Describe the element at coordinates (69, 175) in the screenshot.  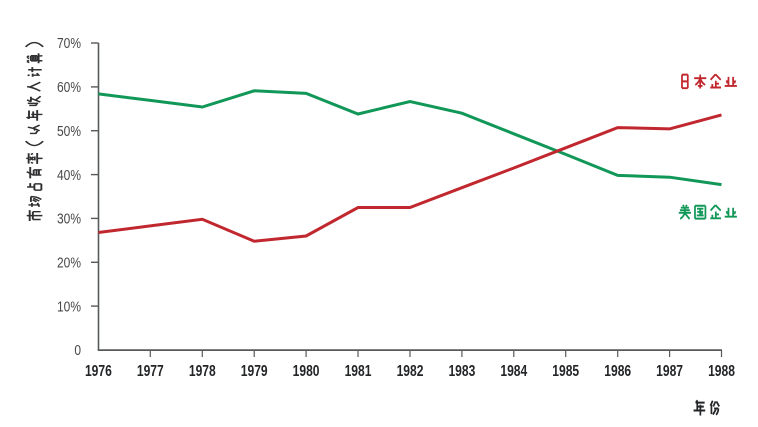
I see `svg-text: 40%` at that location.